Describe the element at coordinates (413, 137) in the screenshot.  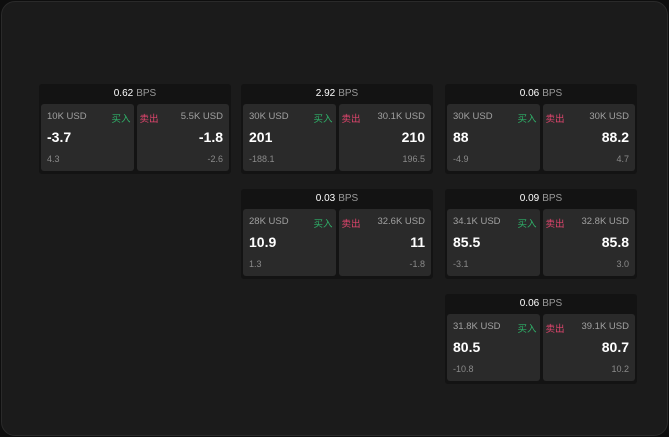
I see `sell-price: 210` at that location.